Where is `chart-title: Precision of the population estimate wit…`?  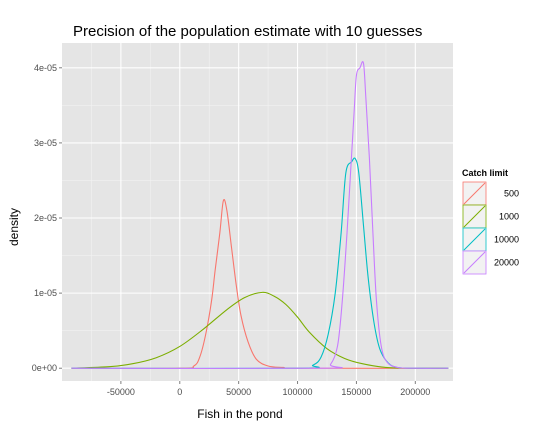
chart-title: Precision of the population estimate wit… is located at coordinates (247, 31).